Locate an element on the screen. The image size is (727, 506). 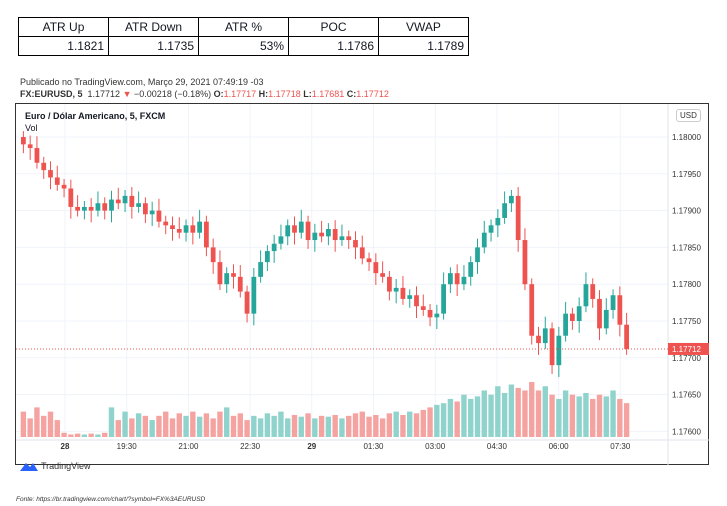
value-atr-down: 1.1735 is located at coordinates (153, 46).